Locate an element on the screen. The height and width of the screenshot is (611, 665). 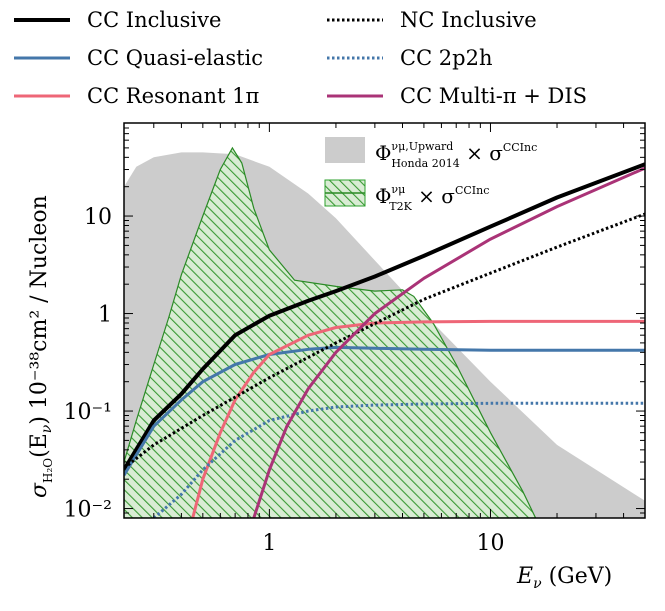
series-cc-2p2h is located at coordinates (398, 459).